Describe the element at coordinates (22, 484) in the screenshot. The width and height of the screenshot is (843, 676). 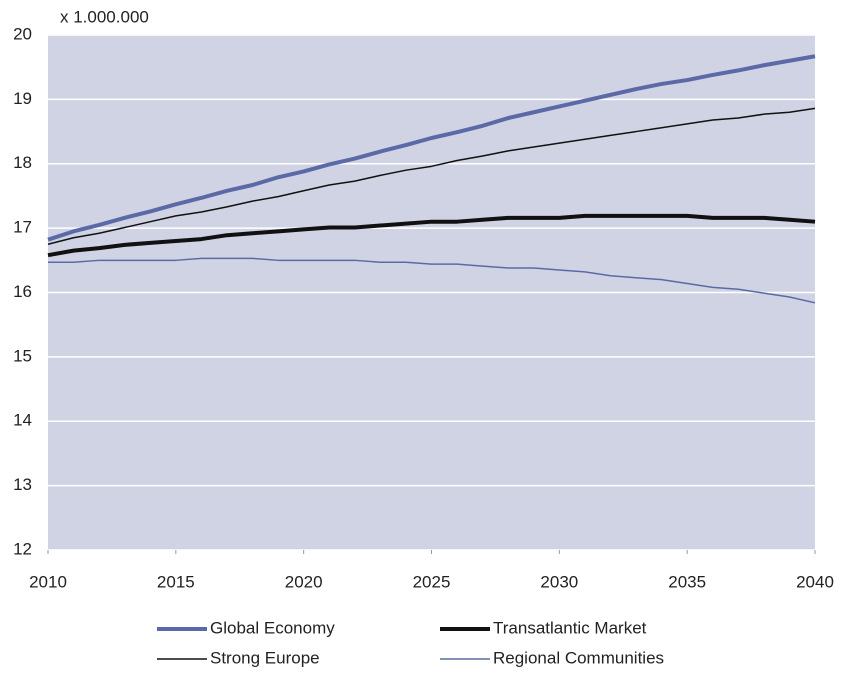
I see `y-tick-label: 13` at that location.